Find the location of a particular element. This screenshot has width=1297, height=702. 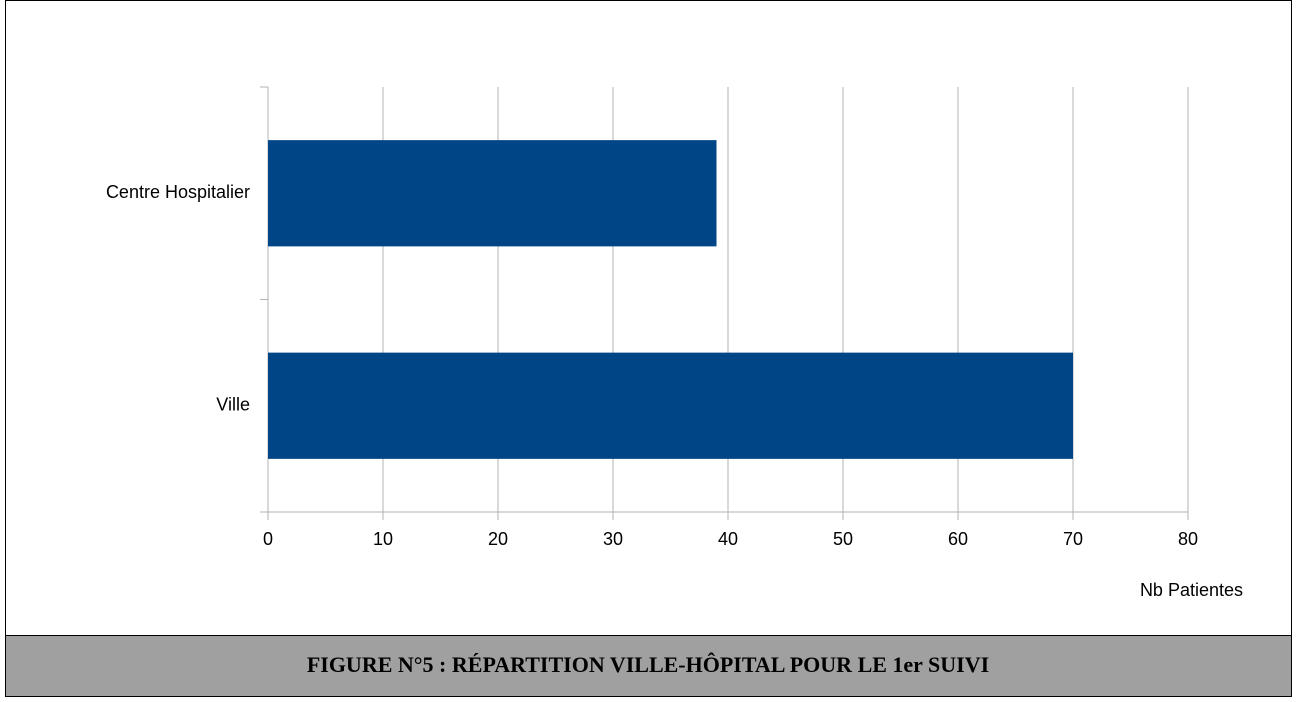

caption-box is located at coordinates (648, 666).